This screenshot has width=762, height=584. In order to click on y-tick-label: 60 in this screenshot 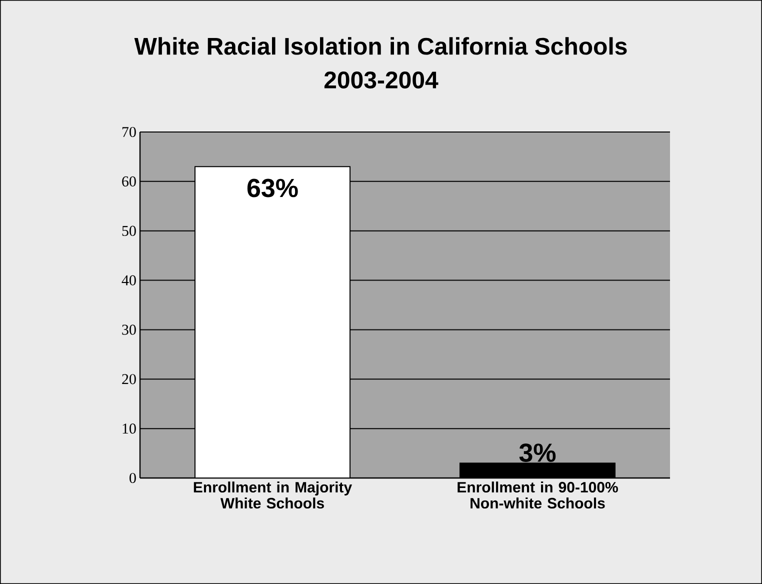, I will do `click(129, 181)`.